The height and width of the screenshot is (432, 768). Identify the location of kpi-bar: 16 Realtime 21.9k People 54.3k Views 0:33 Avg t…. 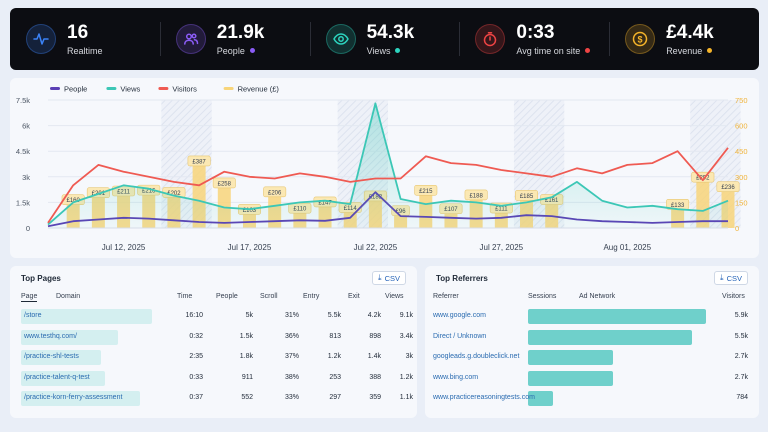
(384, 39).